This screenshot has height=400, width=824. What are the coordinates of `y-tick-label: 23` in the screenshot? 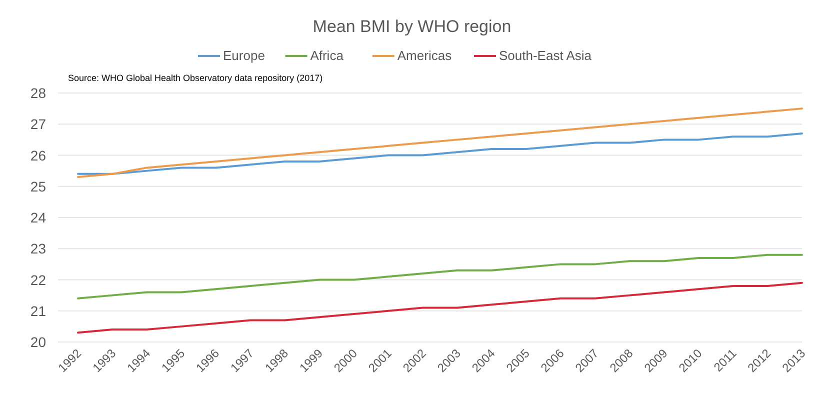 It's located at (38, 248).